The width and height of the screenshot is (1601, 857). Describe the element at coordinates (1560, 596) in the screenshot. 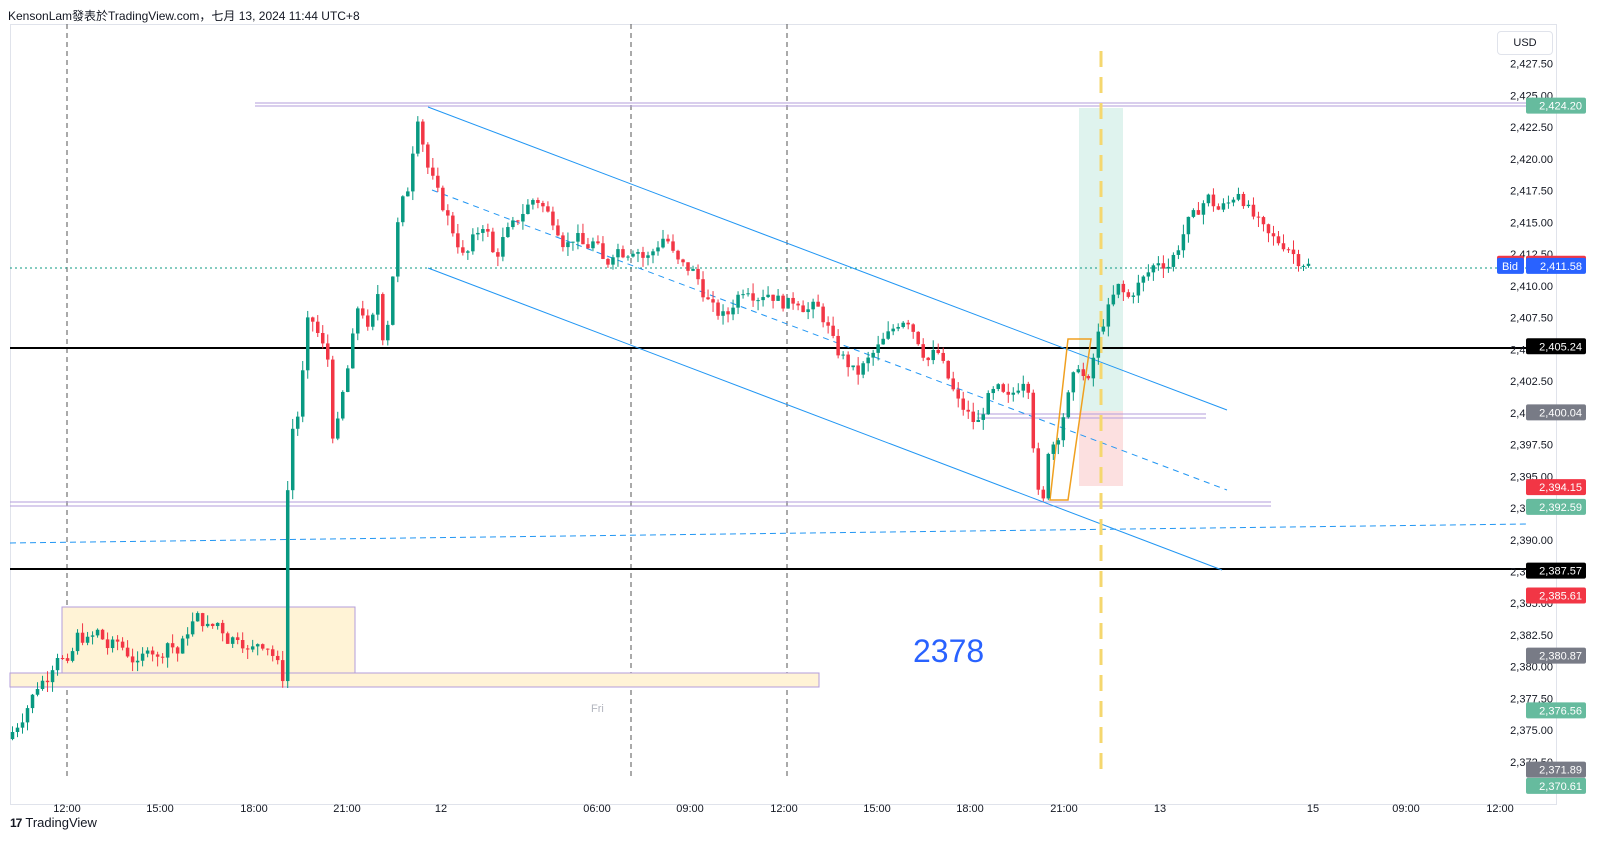

I see `price-label: 2,385.61` at that location.